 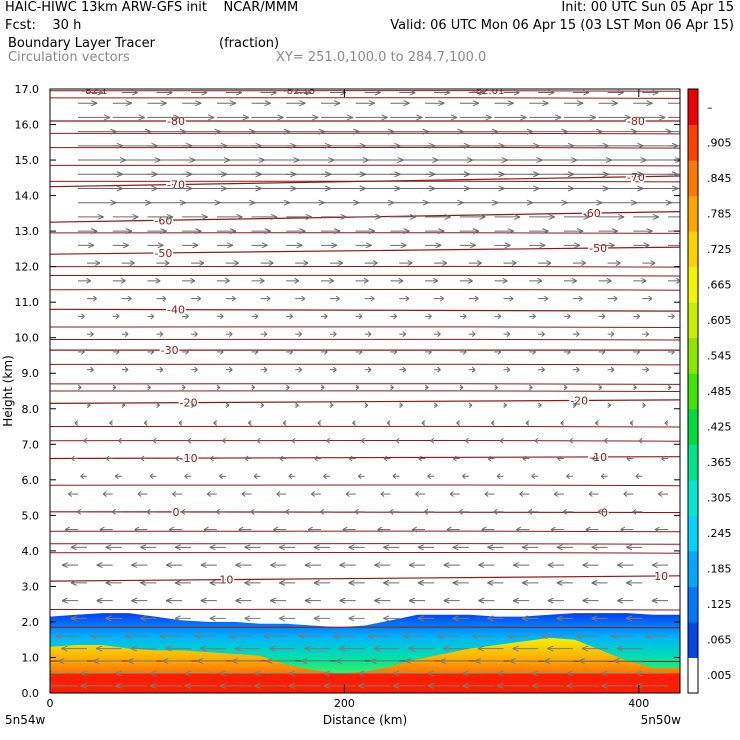 What do you see at coordinates (27, 125) in the screenshot?
I see `y-tick-label: 16.0` at bounding box center [27, 125].